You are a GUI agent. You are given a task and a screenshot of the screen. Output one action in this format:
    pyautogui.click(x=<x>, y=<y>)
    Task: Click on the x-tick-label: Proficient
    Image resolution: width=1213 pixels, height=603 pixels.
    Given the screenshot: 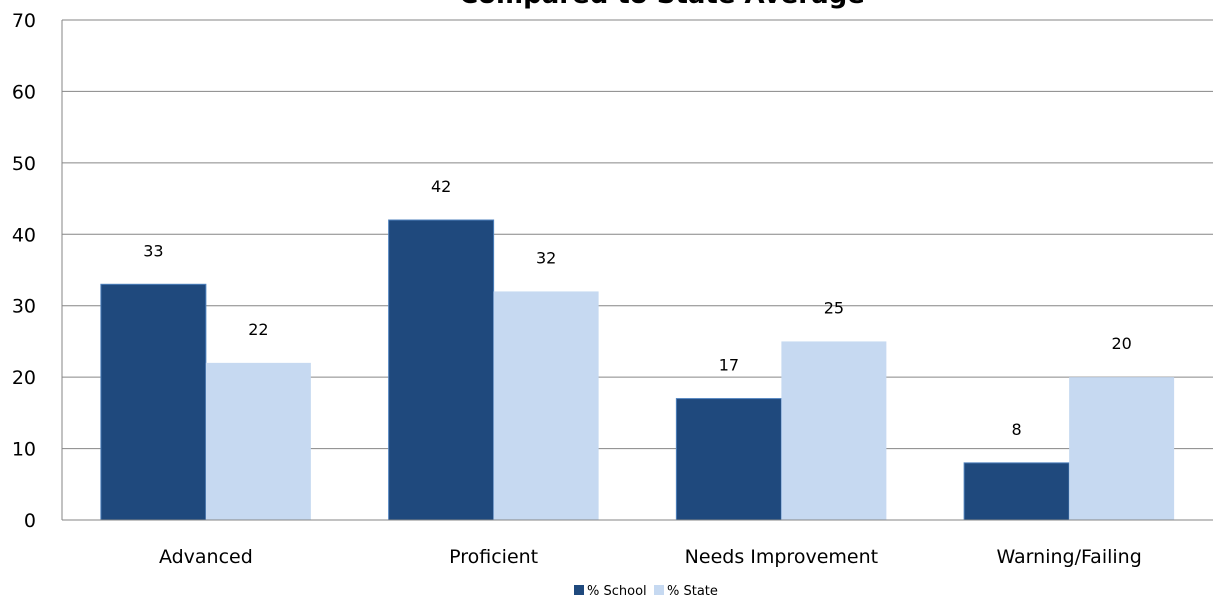 What is the action you would take?
    pyautogui.click(x=493, y=557)
    